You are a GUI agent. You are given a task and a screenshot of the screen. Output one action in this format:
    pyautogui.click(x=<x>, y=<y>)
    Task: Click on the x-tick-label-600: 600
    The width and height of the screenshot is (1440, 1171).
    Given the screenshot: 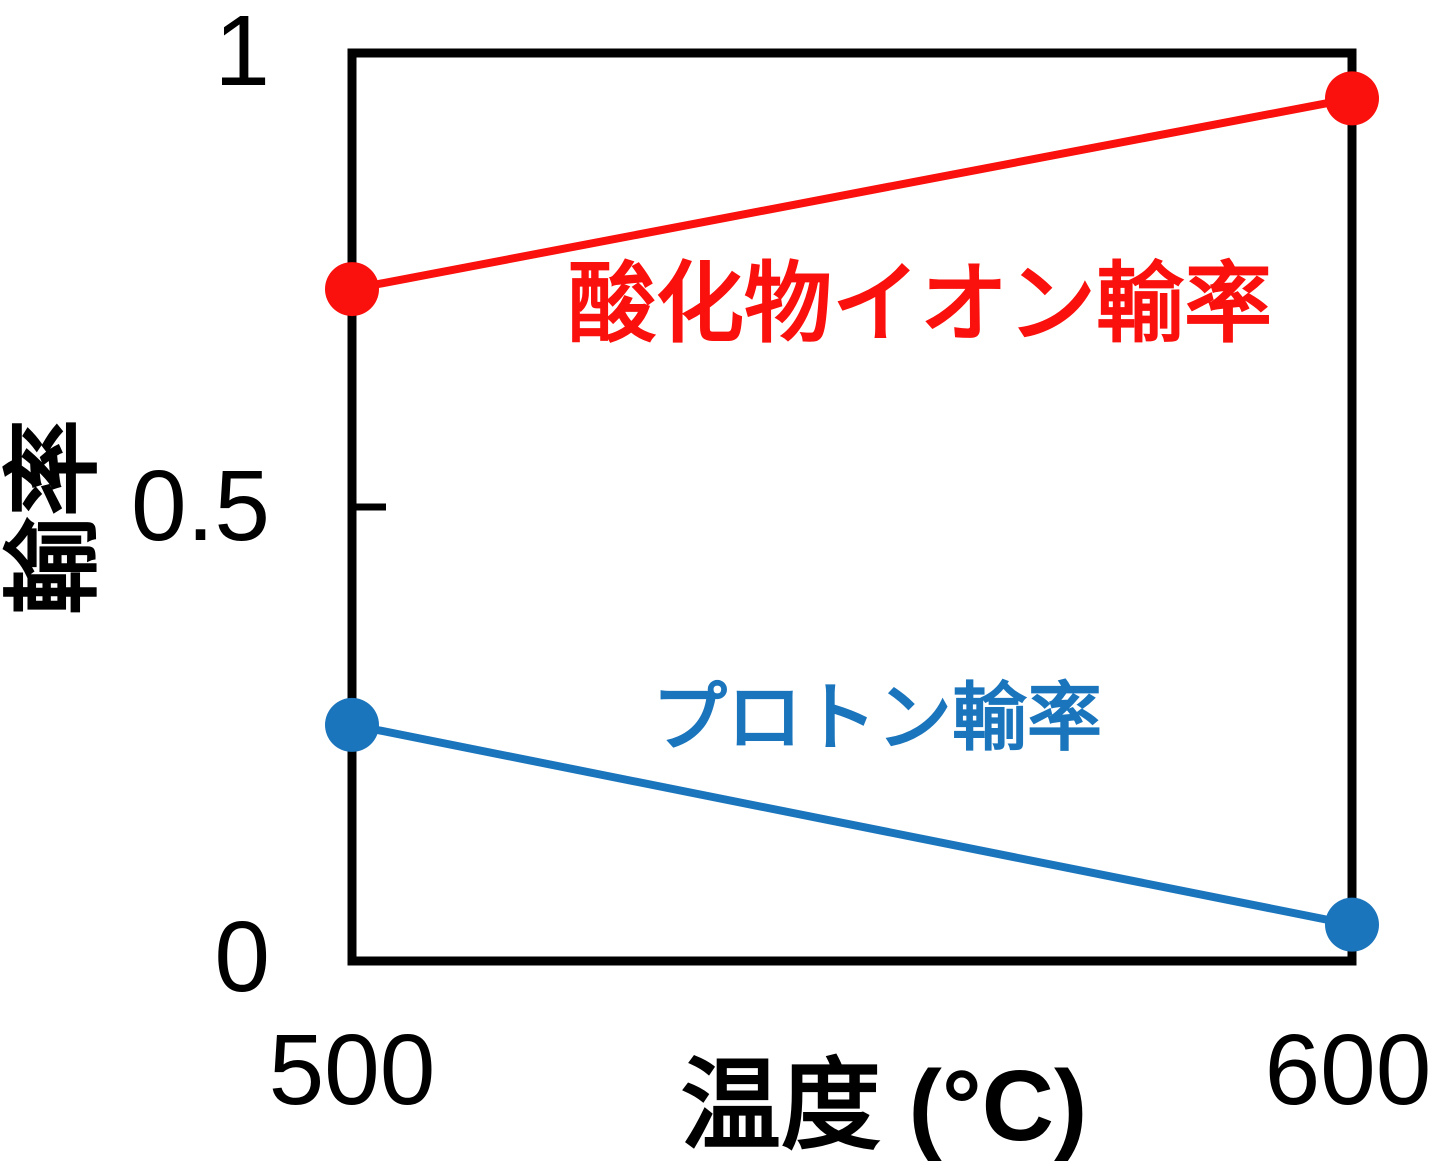 What is the action you would take?
    pyautogui.click(x=1348, y=1070)
    